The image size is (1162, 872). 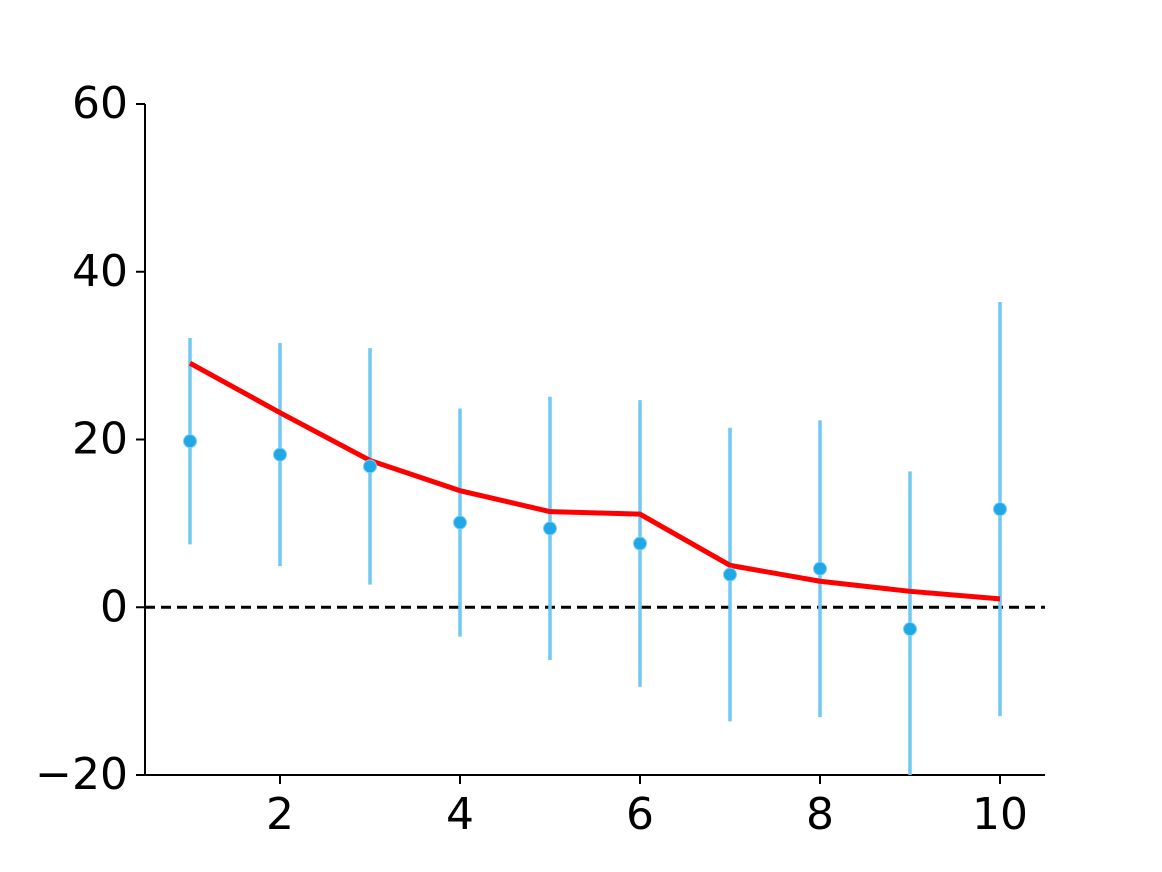 What do you see at coordinates (100, 103) in the screenshot?
I see `y-tick-label: 60` at bounding box center [100, 103].